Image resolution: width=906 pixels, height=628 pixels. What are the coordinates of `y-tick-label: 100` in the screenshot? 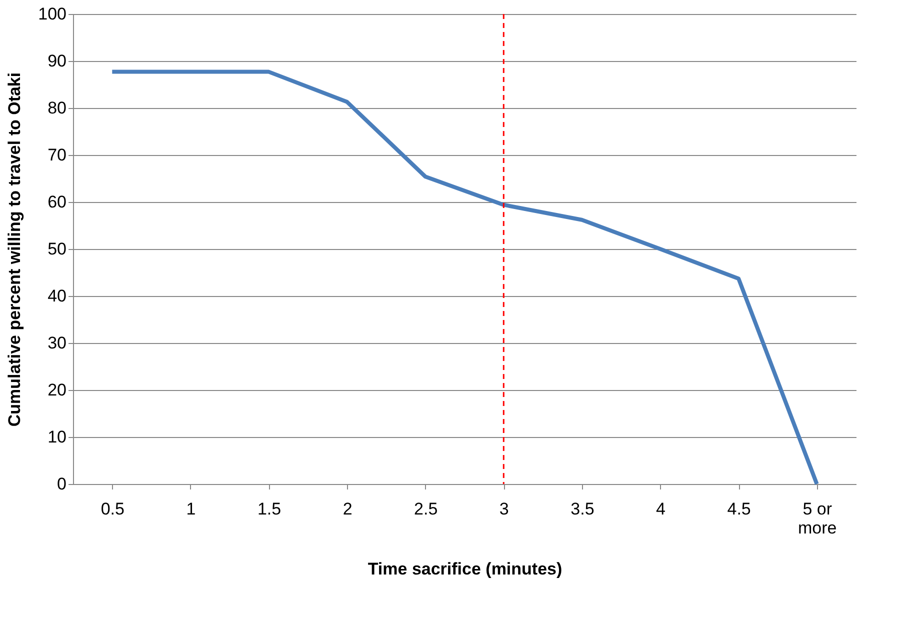 It's located at (52, 14).